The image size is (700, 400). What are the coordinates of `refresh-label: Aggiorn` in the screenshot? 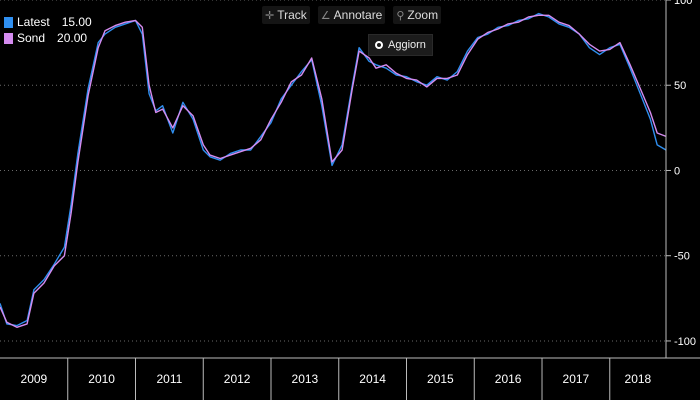 It's located at (407, 45).